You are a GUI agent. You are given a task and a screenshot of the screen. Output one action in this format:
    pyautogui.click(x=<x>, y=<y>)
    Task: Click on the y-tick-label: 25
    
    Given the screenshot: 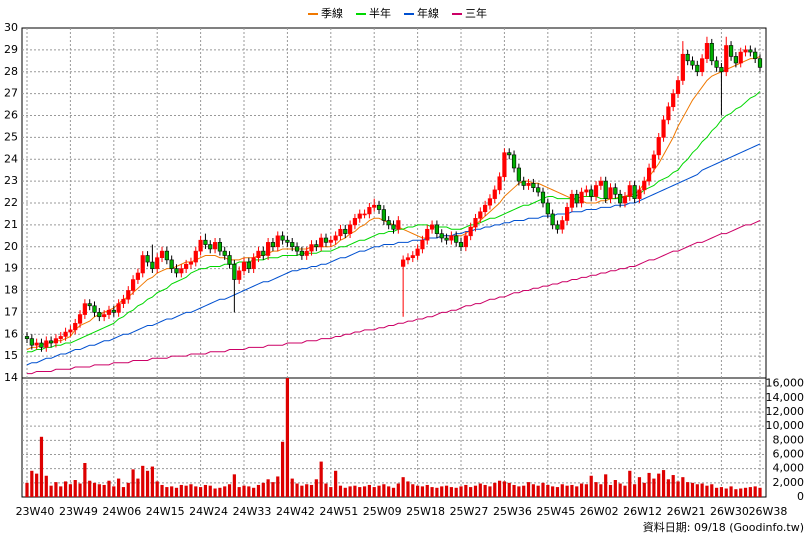 What is the action you would take?
    pyautogui.click(x=11, y=136)
    